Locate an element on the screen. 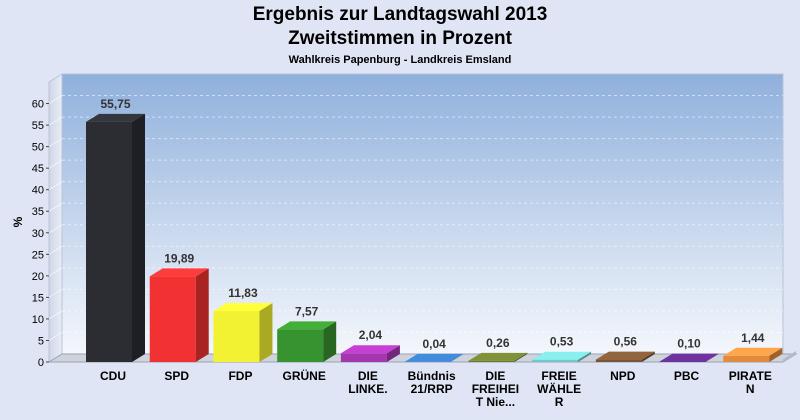 This screenshot has width=800, height=420. x-tick-label: N is located at coordinates (750, 389).